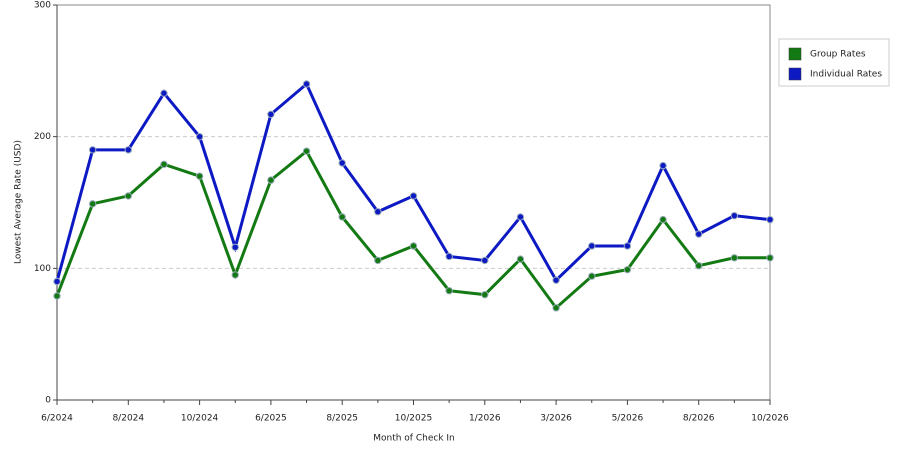  I want to click on y-tick-label: 0, so click(48, 401).